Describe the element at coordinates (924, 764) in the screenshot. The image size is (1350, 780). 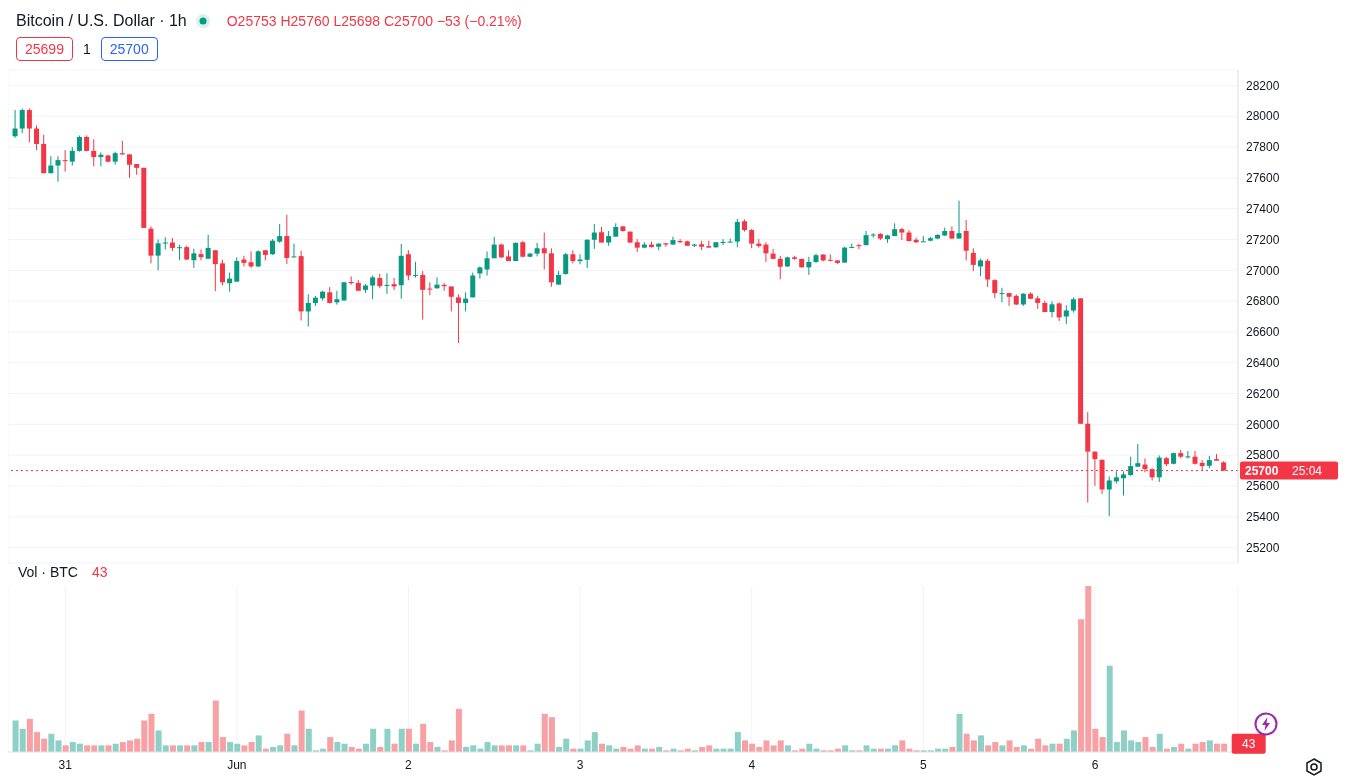
I see `x-tick-label: 5` at that location.